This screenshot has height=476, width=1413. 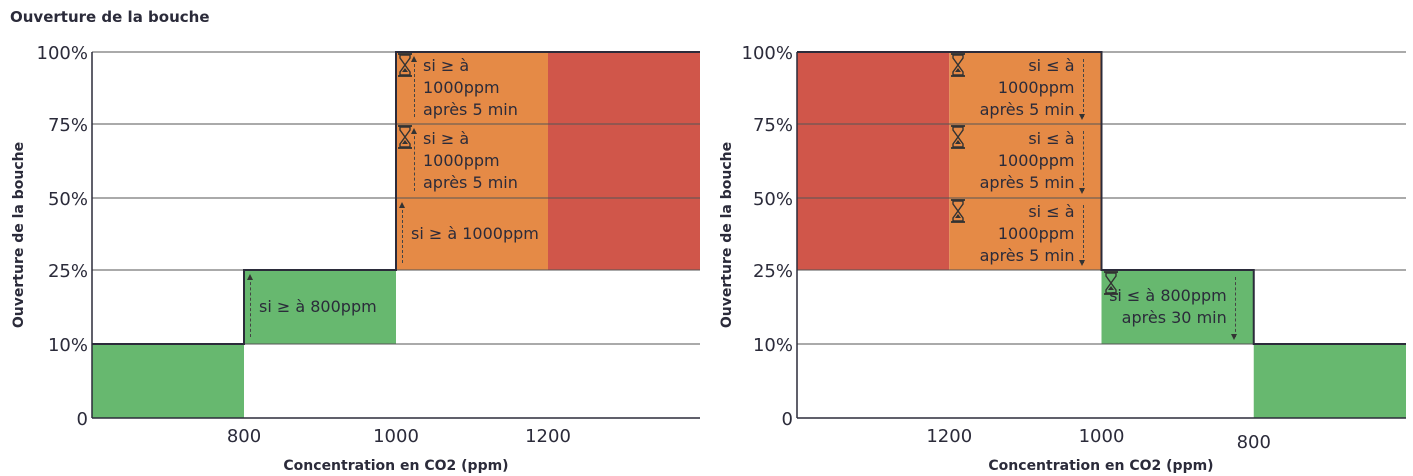 What do you see at coordinates (68, 199) in the screenshot?
I see `chart-1-y-tick-label: 50%` at bounding box center [68, 199].